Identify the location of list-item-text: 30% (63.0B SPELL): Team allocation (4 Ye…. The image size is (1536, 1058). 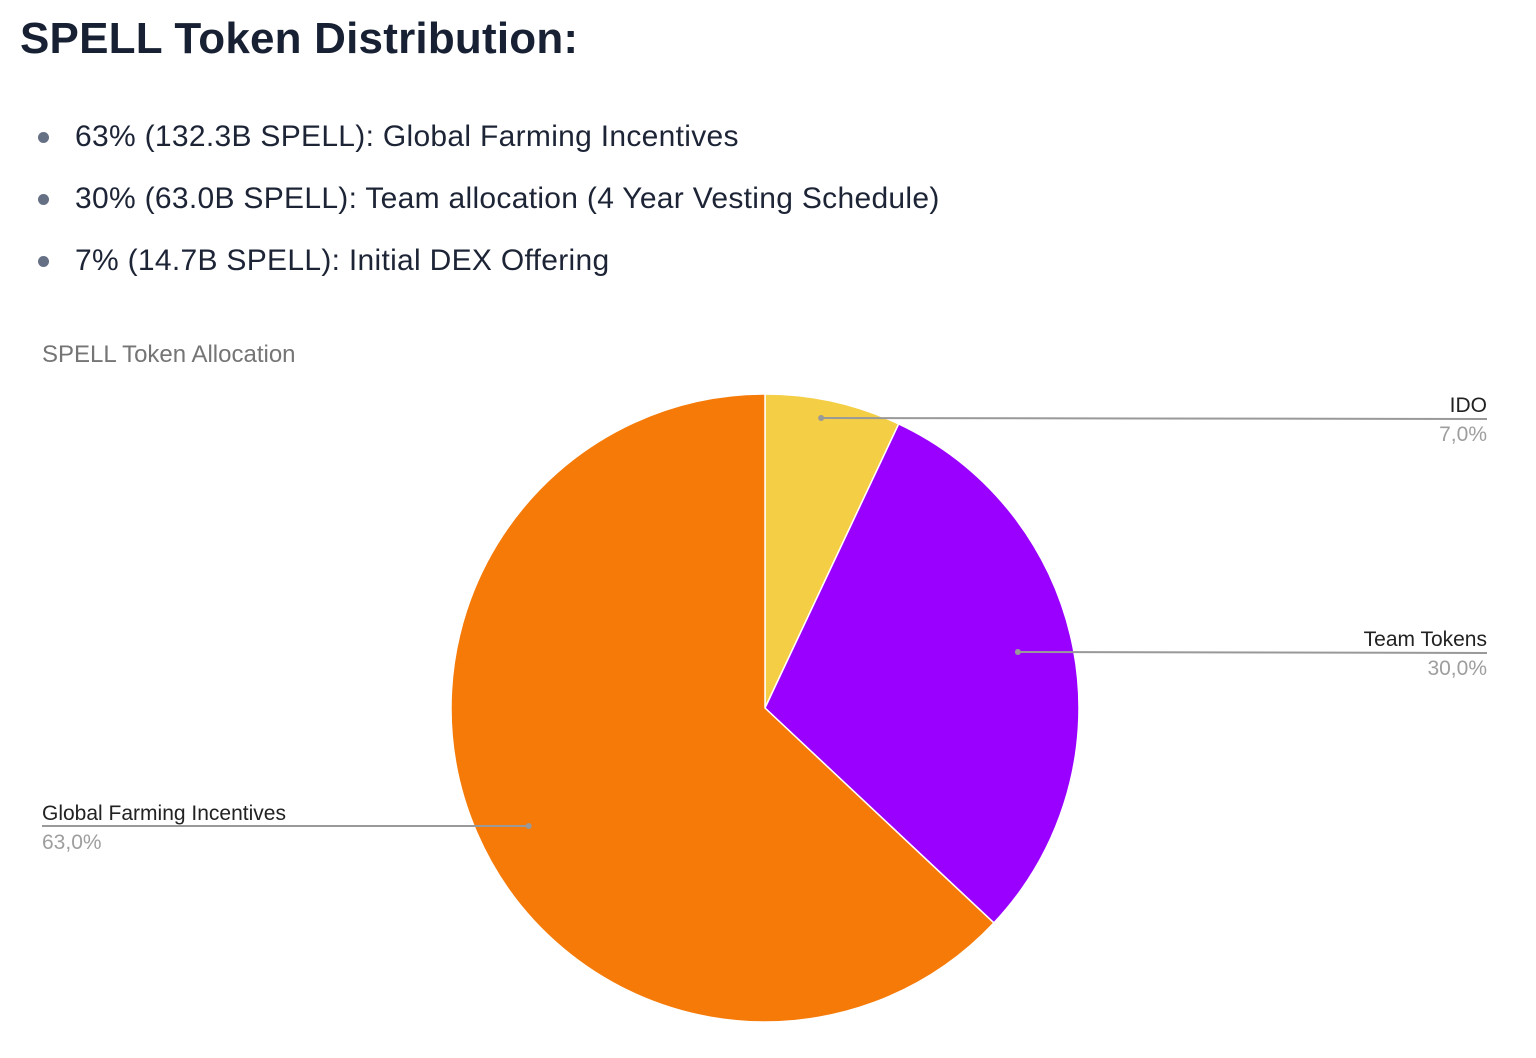
(507, 198).